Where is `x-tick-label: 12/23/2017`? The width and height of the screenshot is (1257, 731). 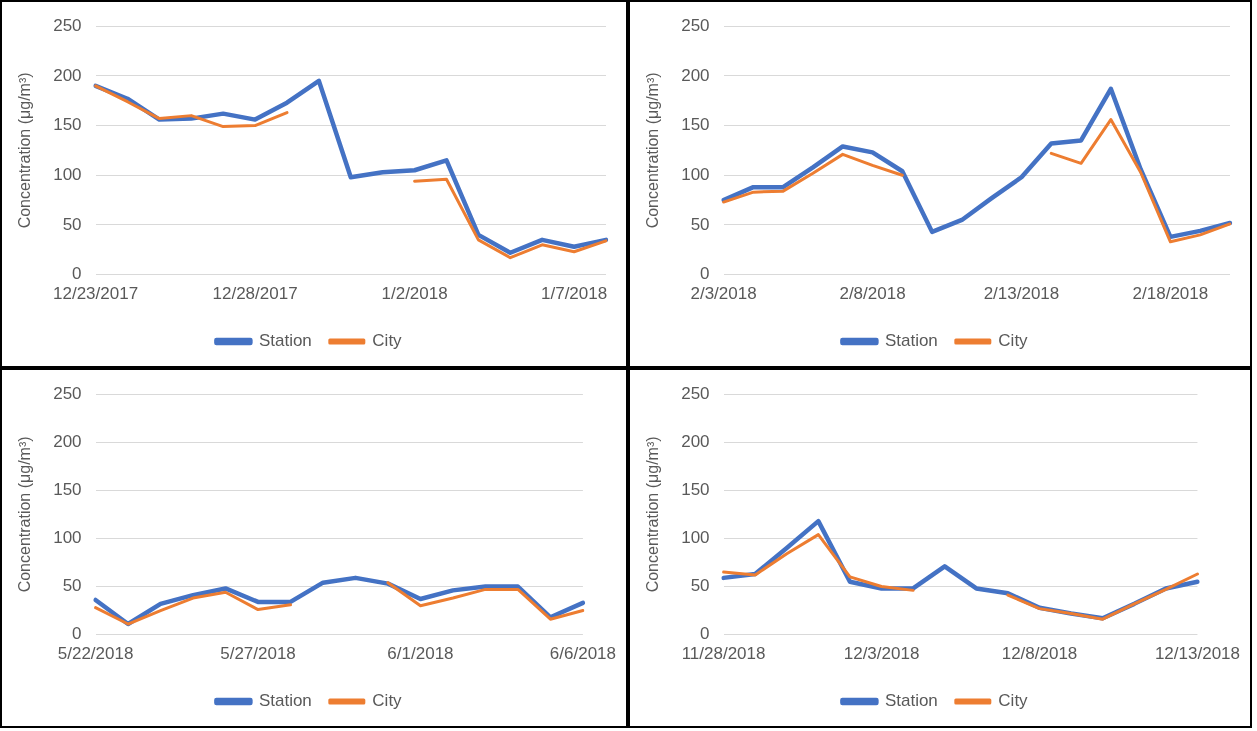 x-tick-label: 12/23/2017 is located at coordinates (96, 294).